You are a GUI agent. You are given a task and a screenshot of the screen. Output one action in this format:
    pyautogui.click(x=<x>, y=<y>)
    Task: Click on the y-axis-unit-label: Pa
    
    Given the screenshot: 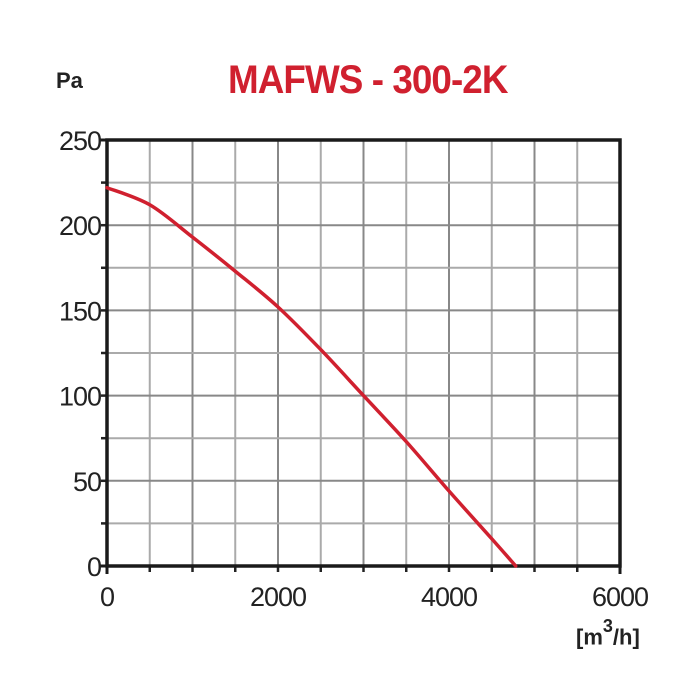 What is the action you would take?
    pyautogui.click(x=69, y=80)
    